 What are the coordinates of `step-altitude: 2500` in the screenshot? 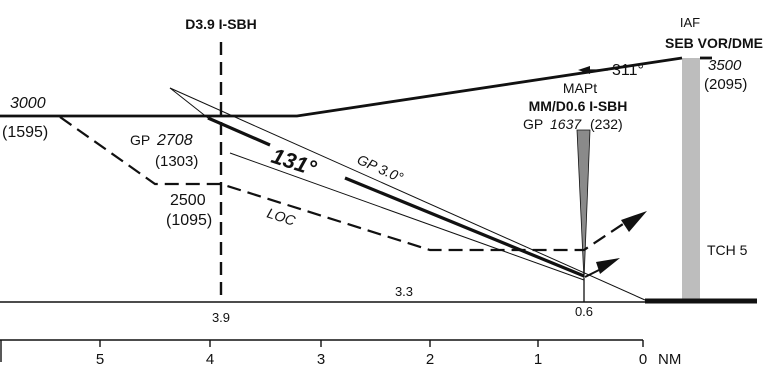 It's located at (188, 200).